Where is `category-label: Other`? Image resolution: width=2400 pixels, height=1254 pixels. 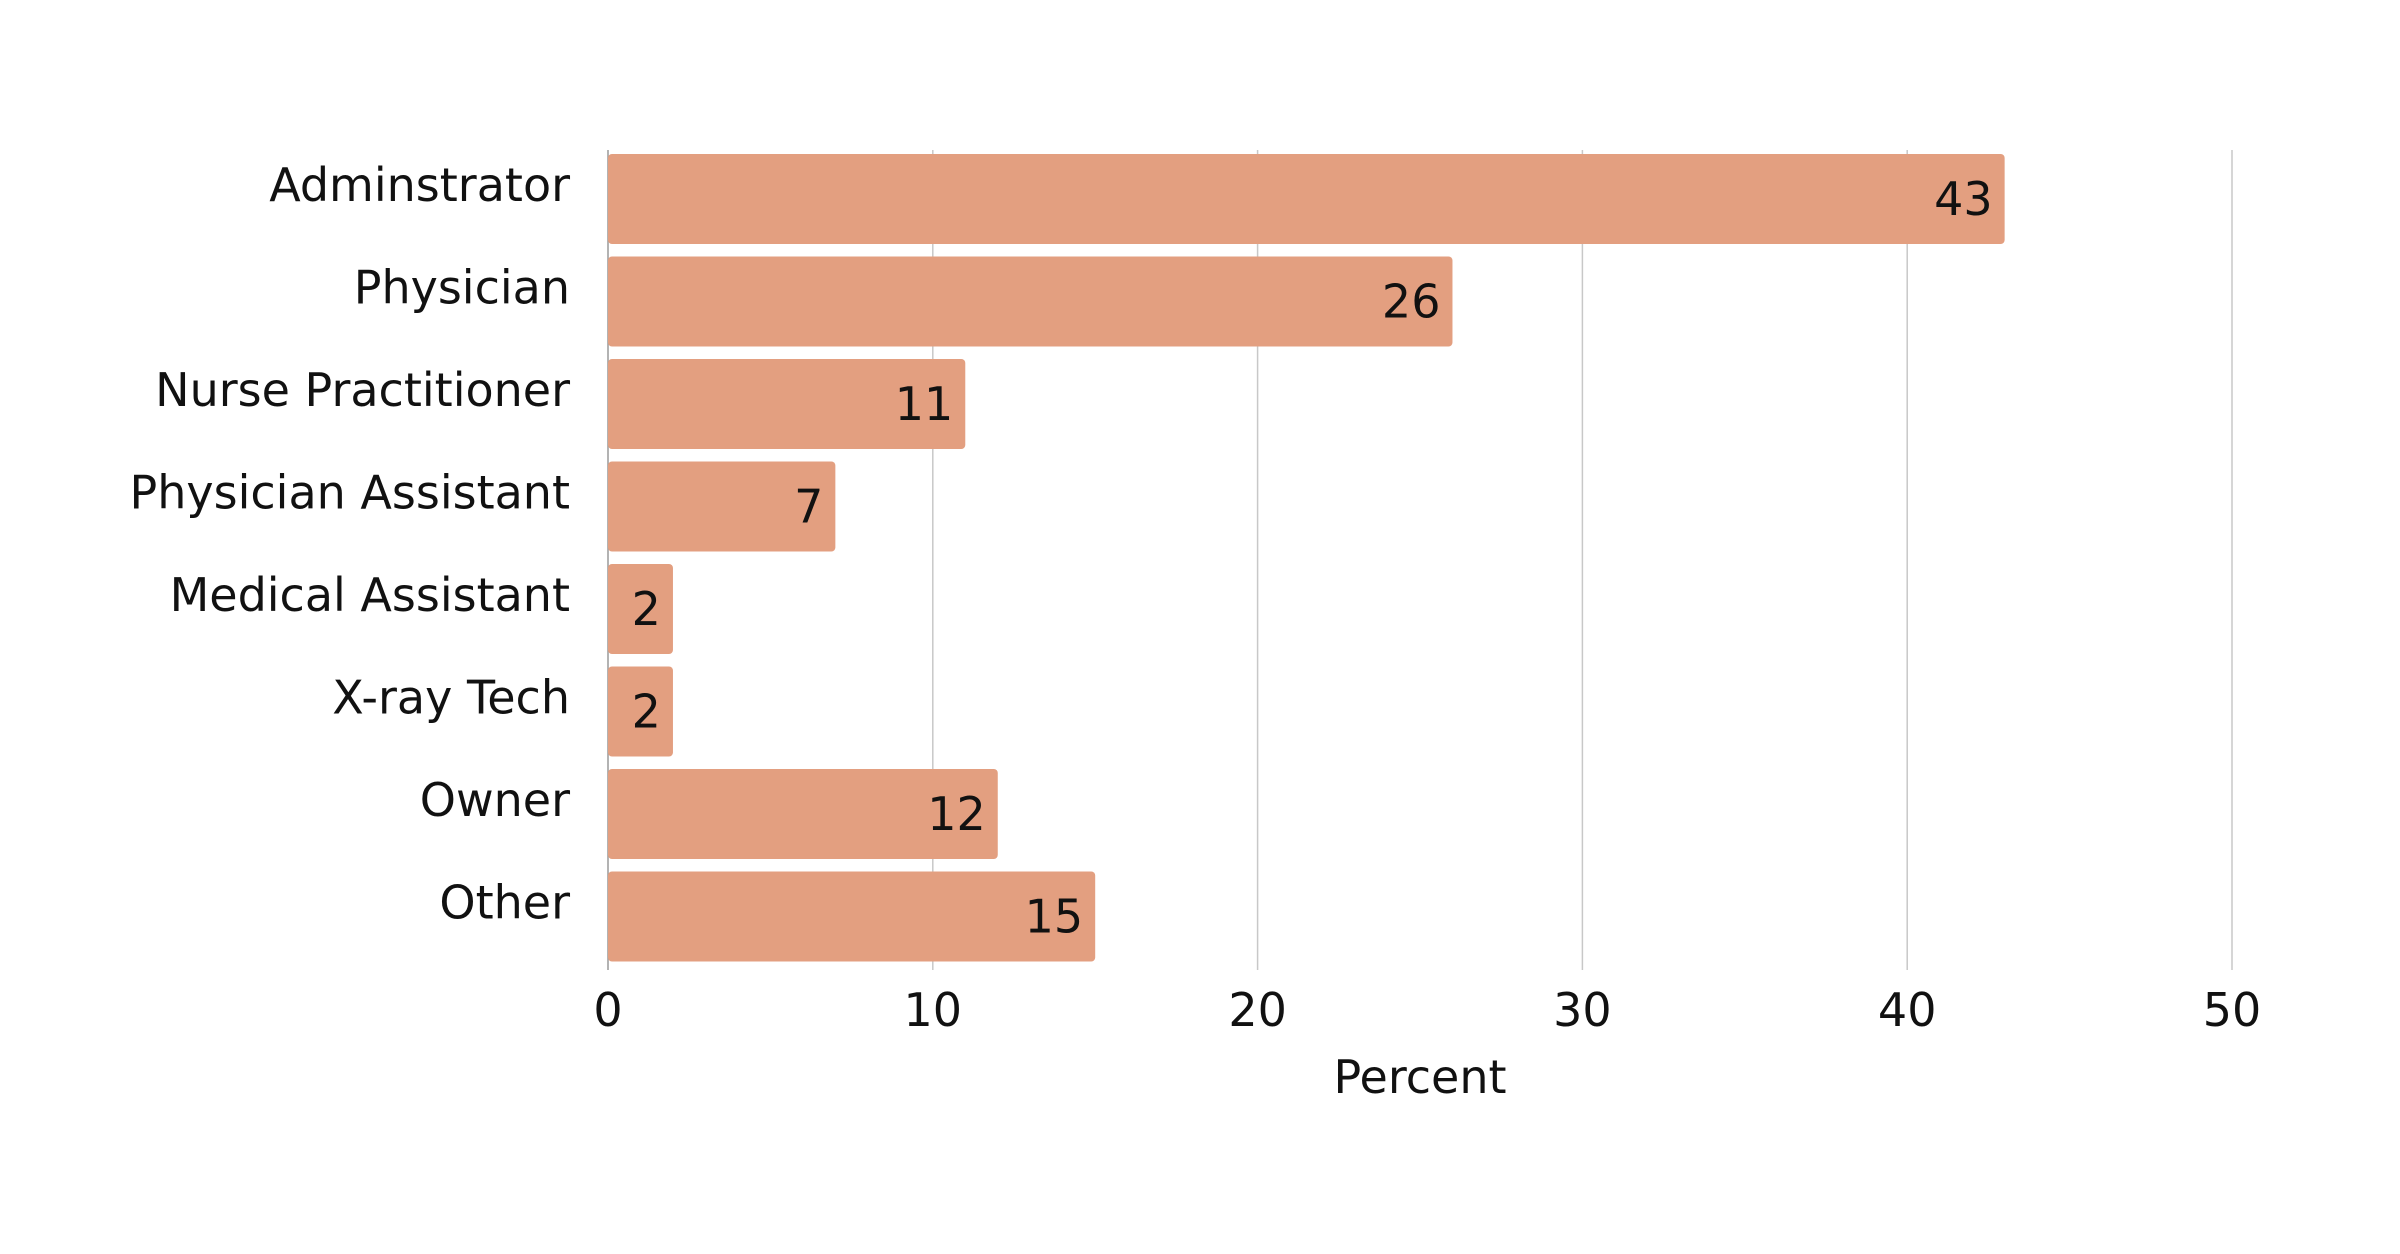 category-label: Other is located at coordinates (504, 903).